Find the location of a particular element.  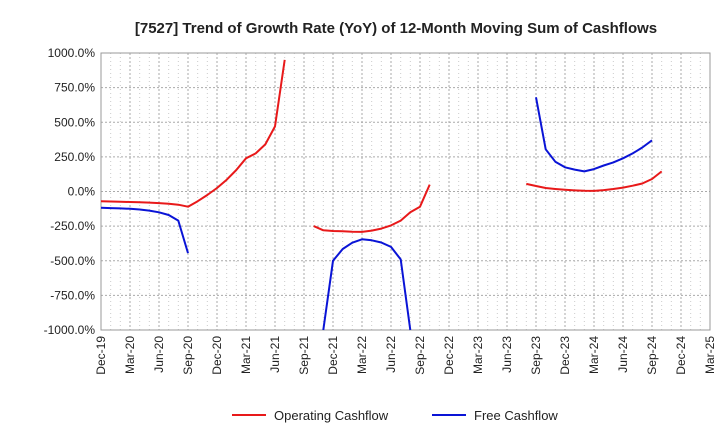

x-tick-label: Jun-24 is located at coordinates (623, 354).